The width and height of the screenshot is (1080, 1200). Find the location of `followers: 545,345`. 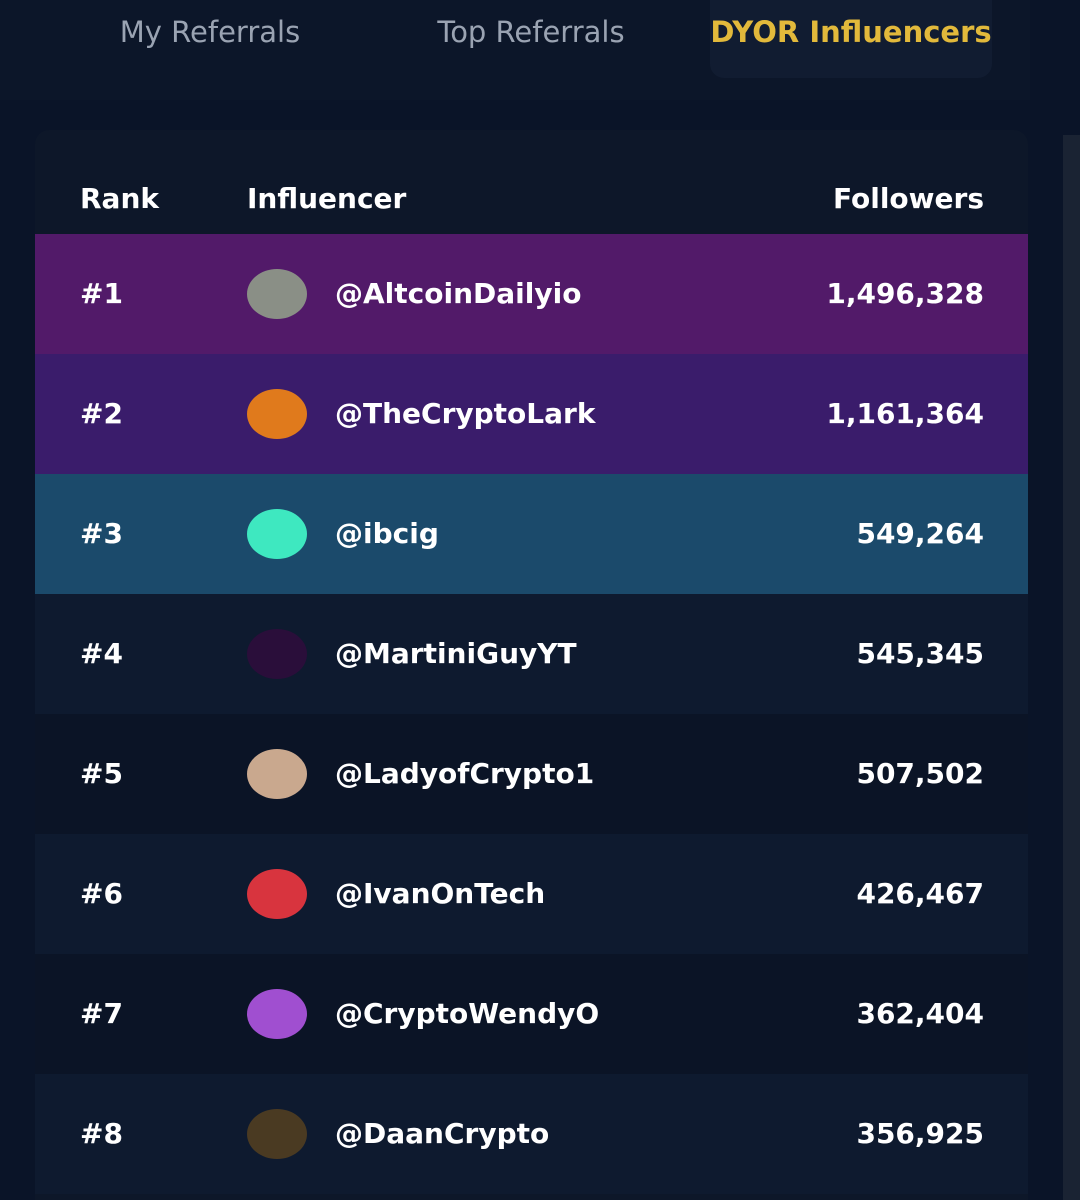

followers: 545,345 is located at coordinates (920, 653).